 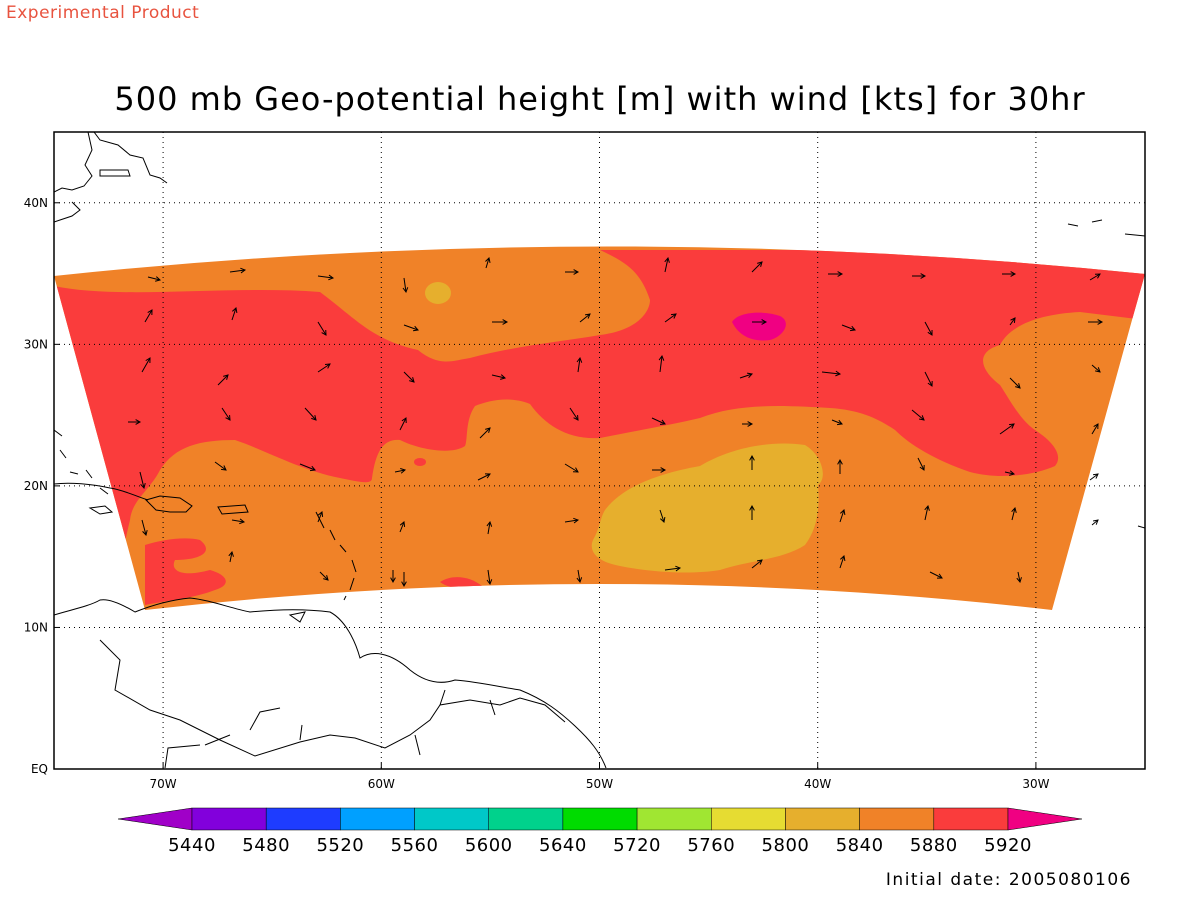 I want to click on lat-tick-label: 40N, so click(x=36, y=203).